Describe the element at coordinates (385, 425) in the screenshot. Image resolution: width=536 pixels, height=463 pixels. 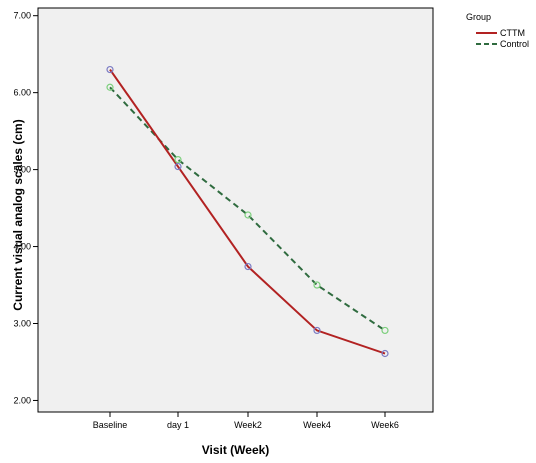
I see `x-tick-label: Week6` at that location.